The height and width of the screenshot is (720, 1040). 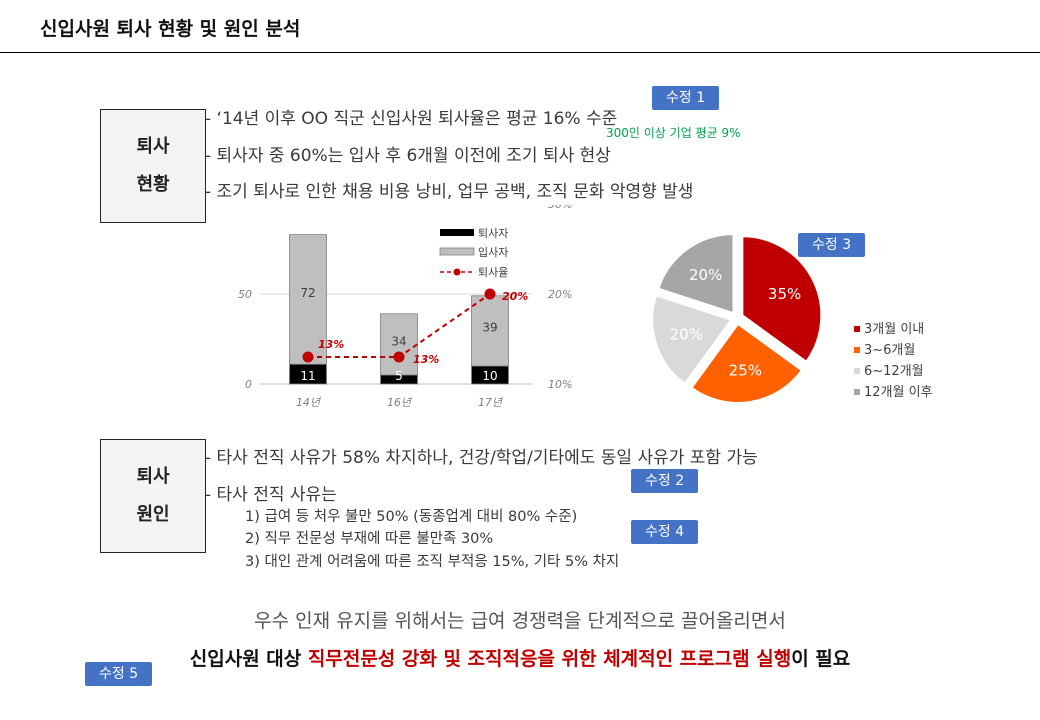 I want to click on cause-label-line2: 원인, so click(x=153, y=514).